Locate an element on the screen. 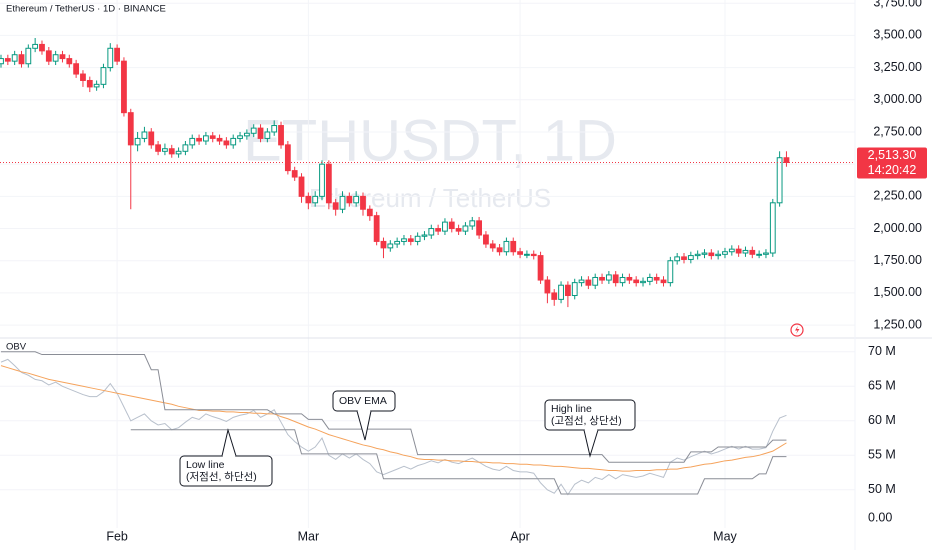 This screenshot has height=550, width=932. x-tick-label: Mar is located at coordinates (309, 536).